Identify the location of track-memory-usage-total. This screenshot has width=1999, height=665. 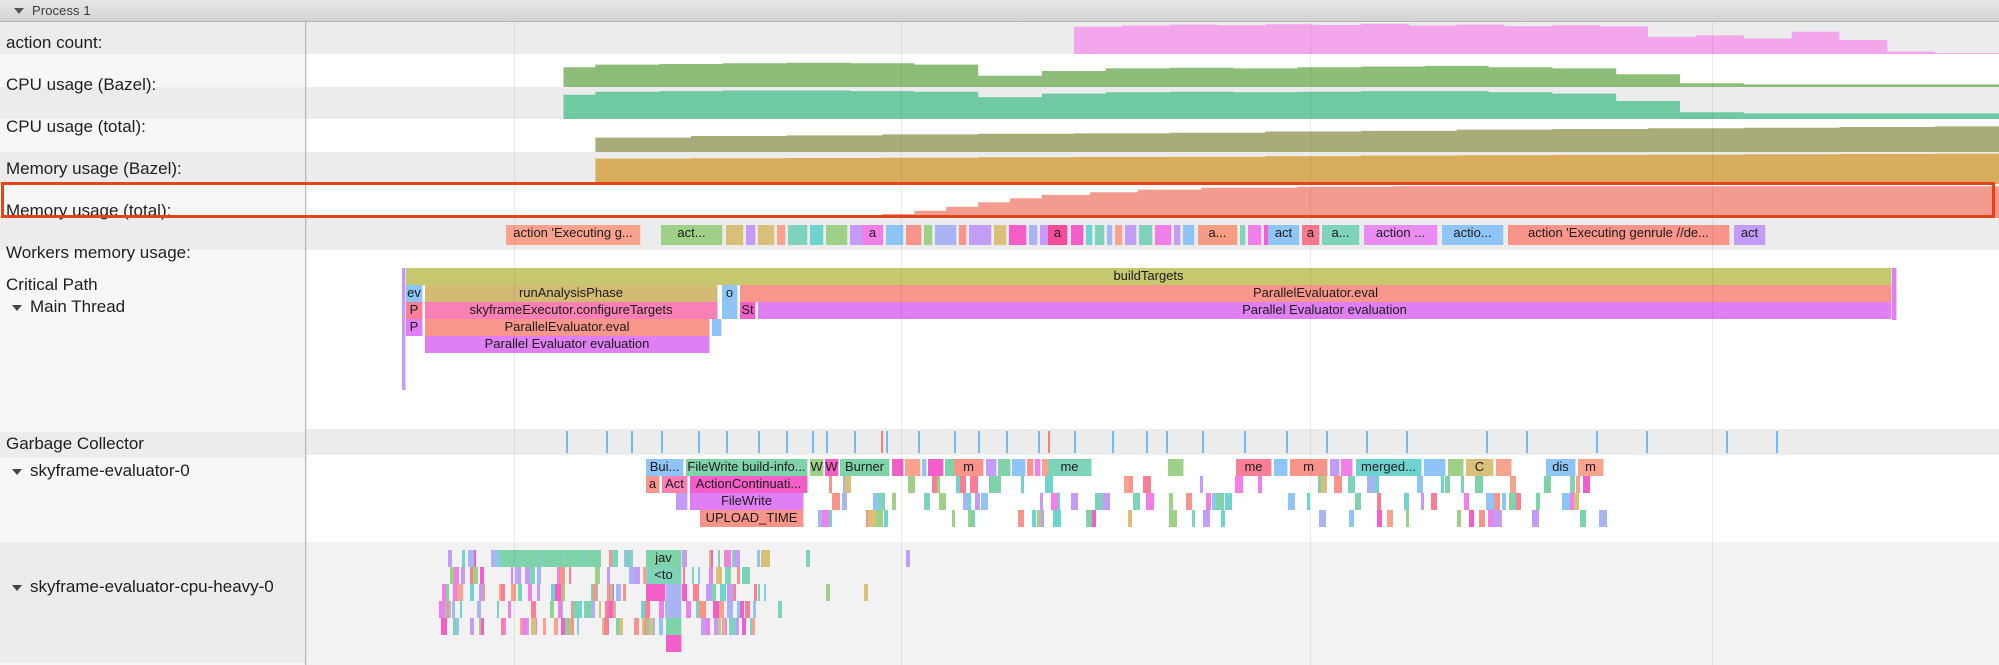
(1152, 168).